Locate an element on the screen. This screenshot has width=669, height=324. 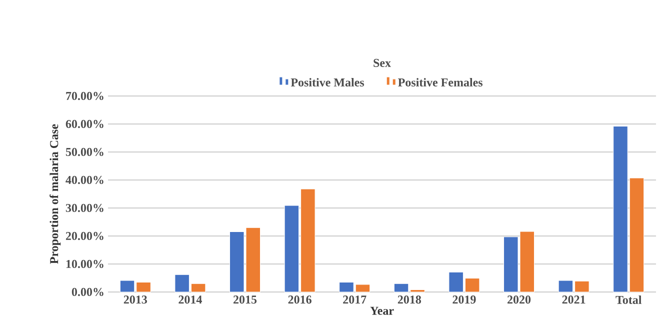
y-axis-title: Proportion of malaria Case is located at coordinates (55, 194).